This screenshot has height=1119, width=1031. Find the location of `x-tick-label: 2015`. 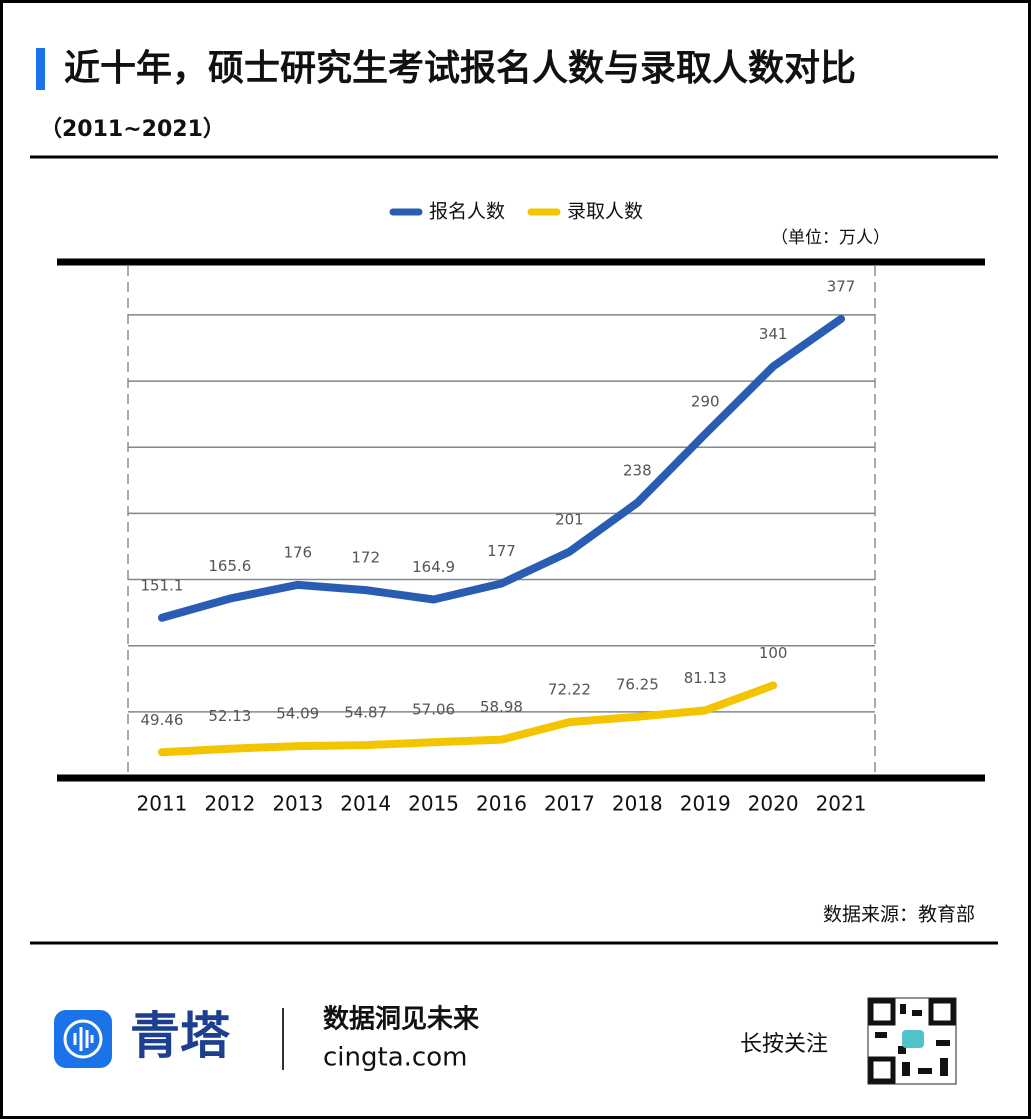

x-tick-label: 2015 is located at coordinates (433, 804).